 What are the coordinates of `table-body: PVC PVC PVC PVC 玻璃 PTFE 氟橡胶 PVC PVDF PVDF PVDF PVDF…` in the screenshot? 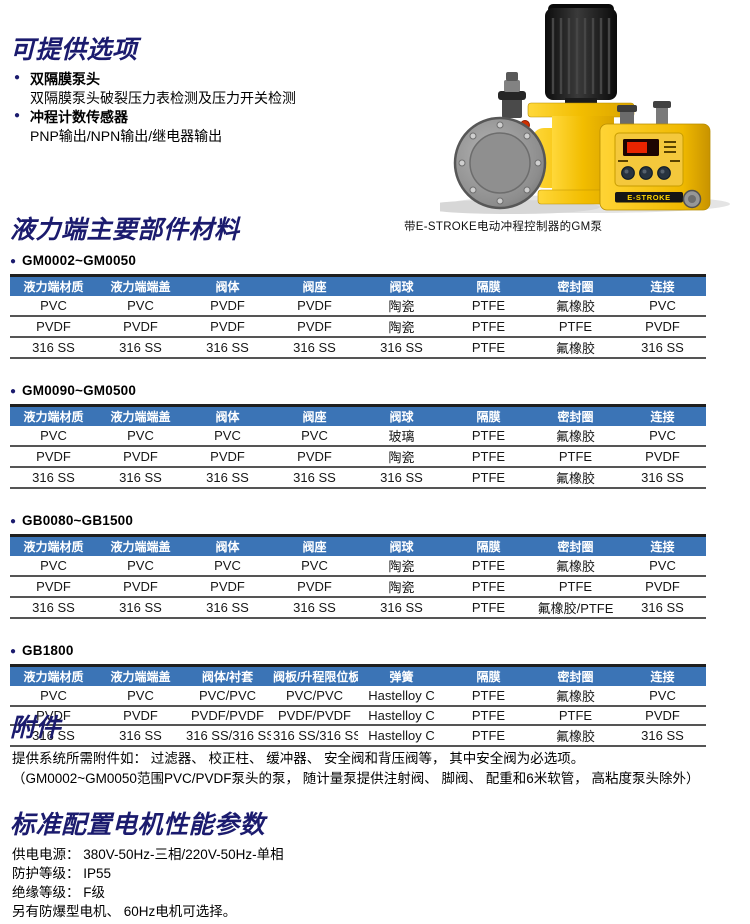 It's located at (358, 457).